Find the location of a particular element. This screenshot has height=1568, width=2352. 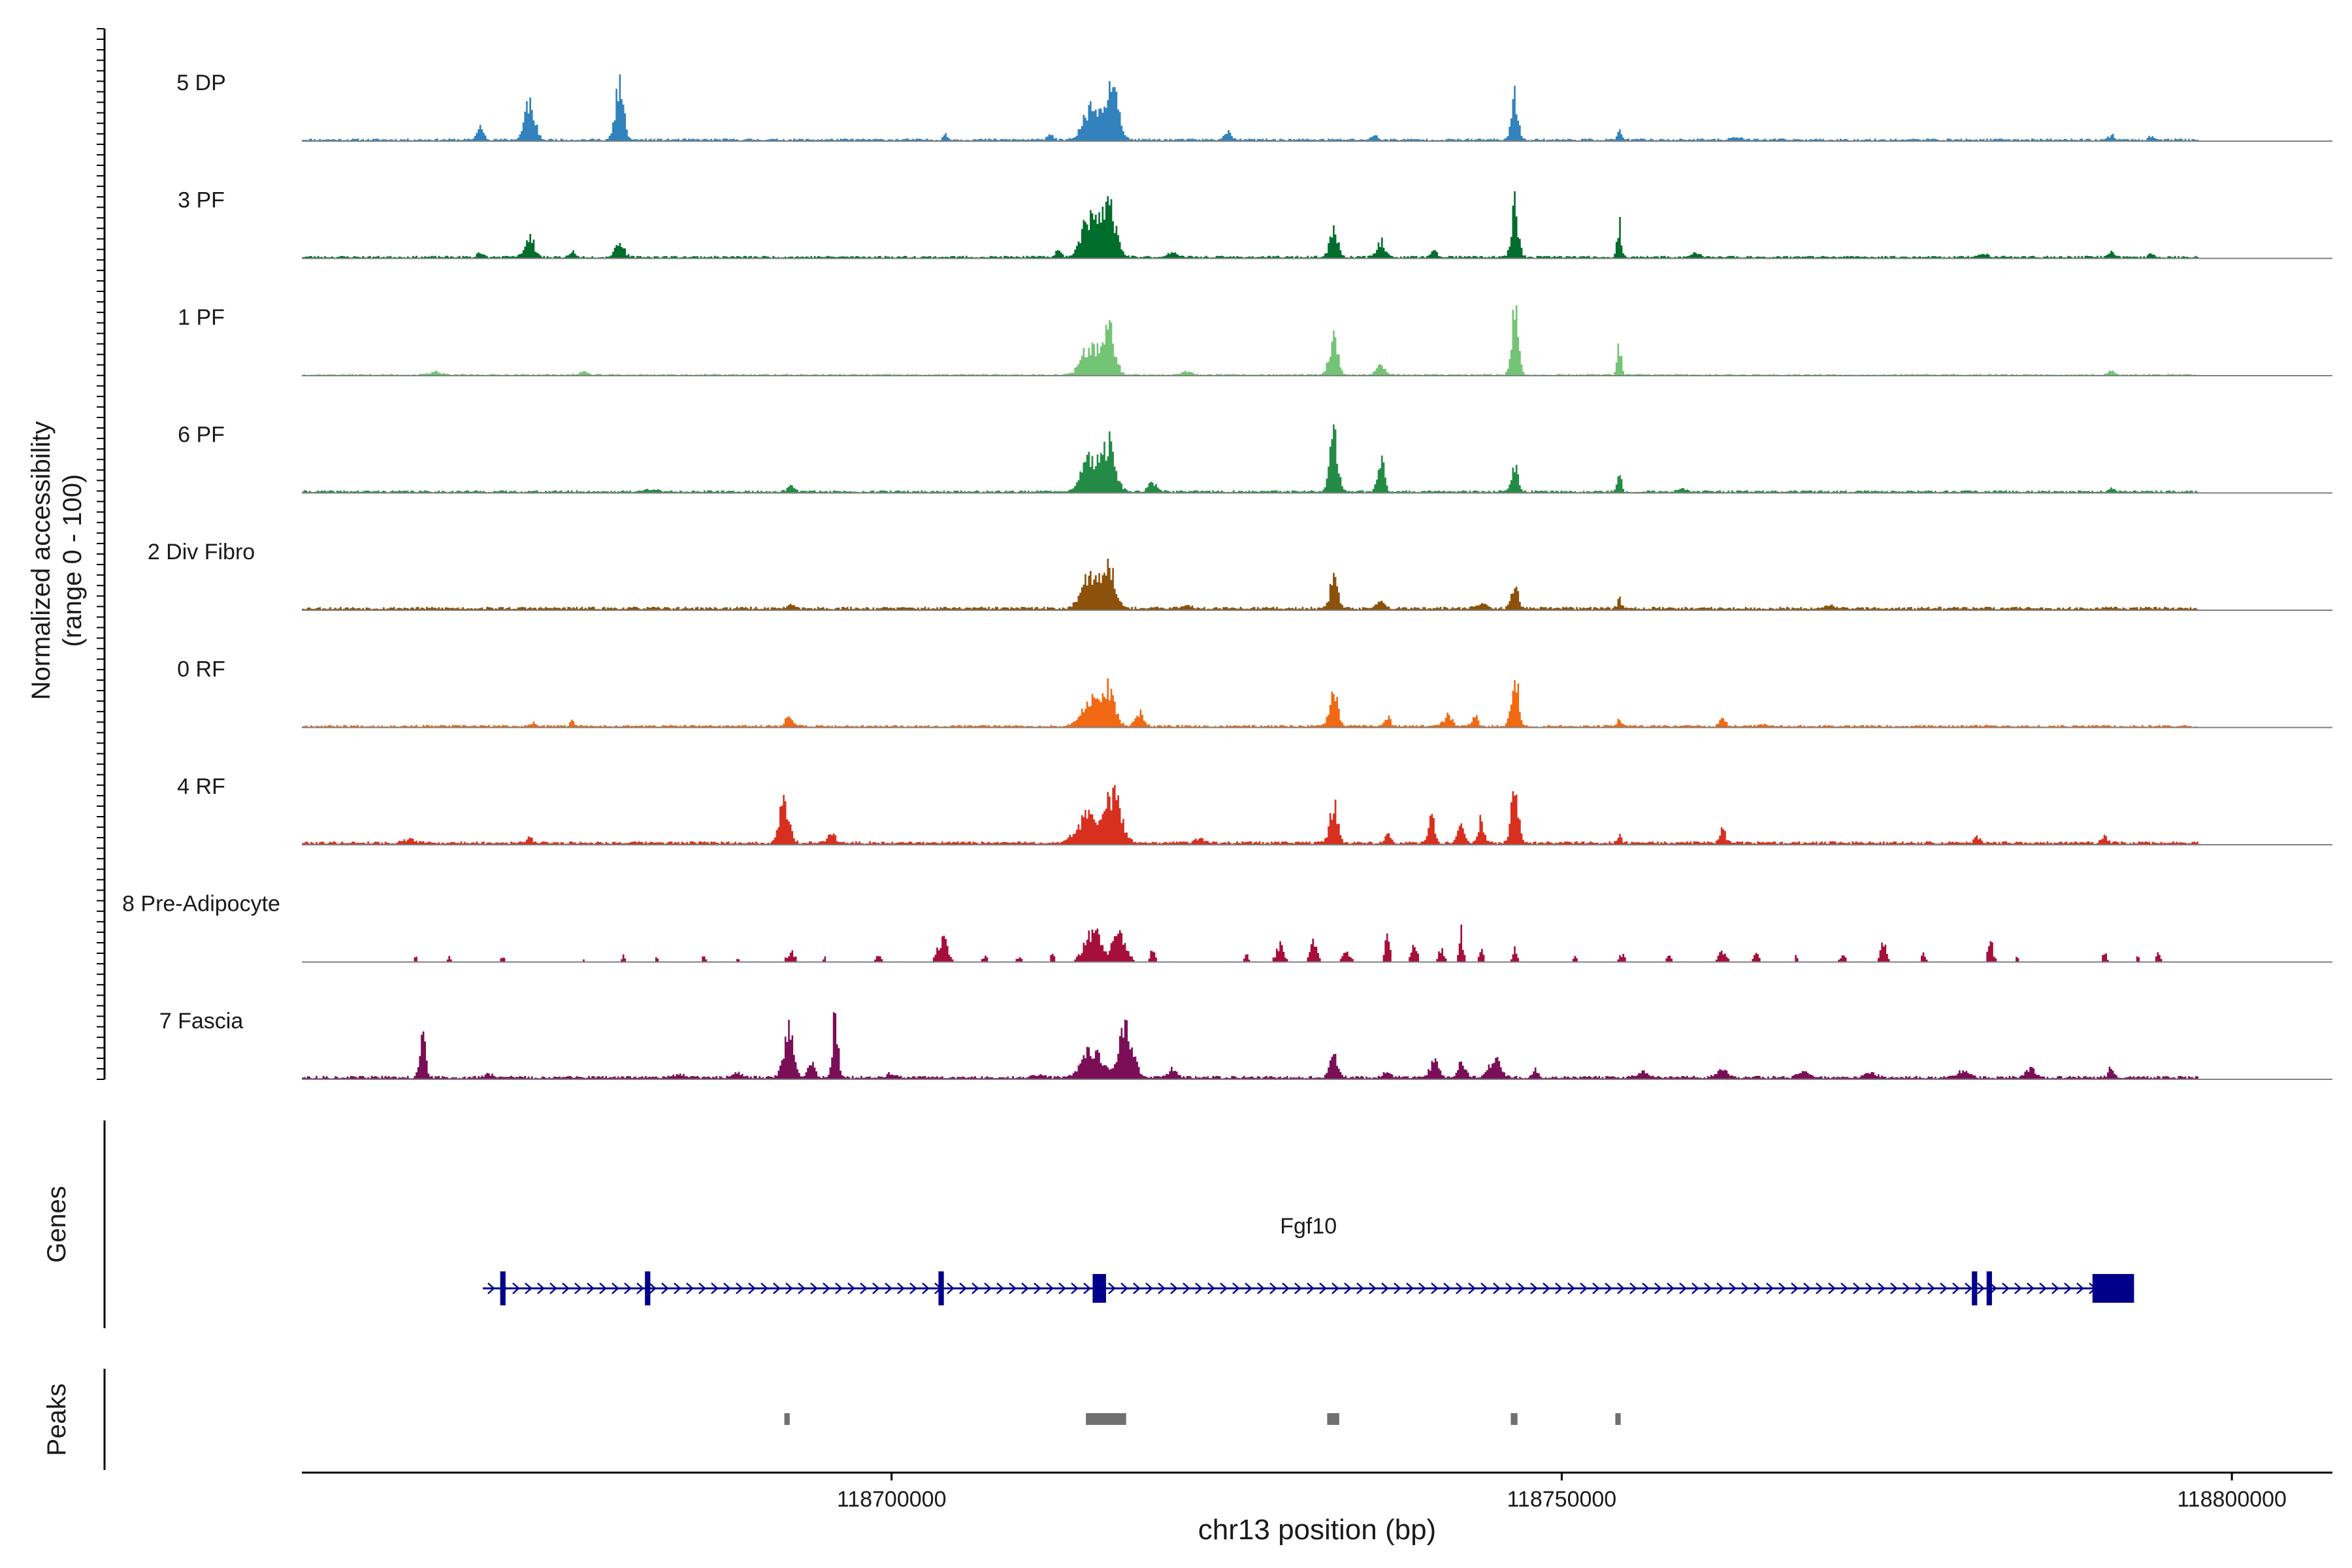

track-label: 1 PF is located at coordinates (201, 317).